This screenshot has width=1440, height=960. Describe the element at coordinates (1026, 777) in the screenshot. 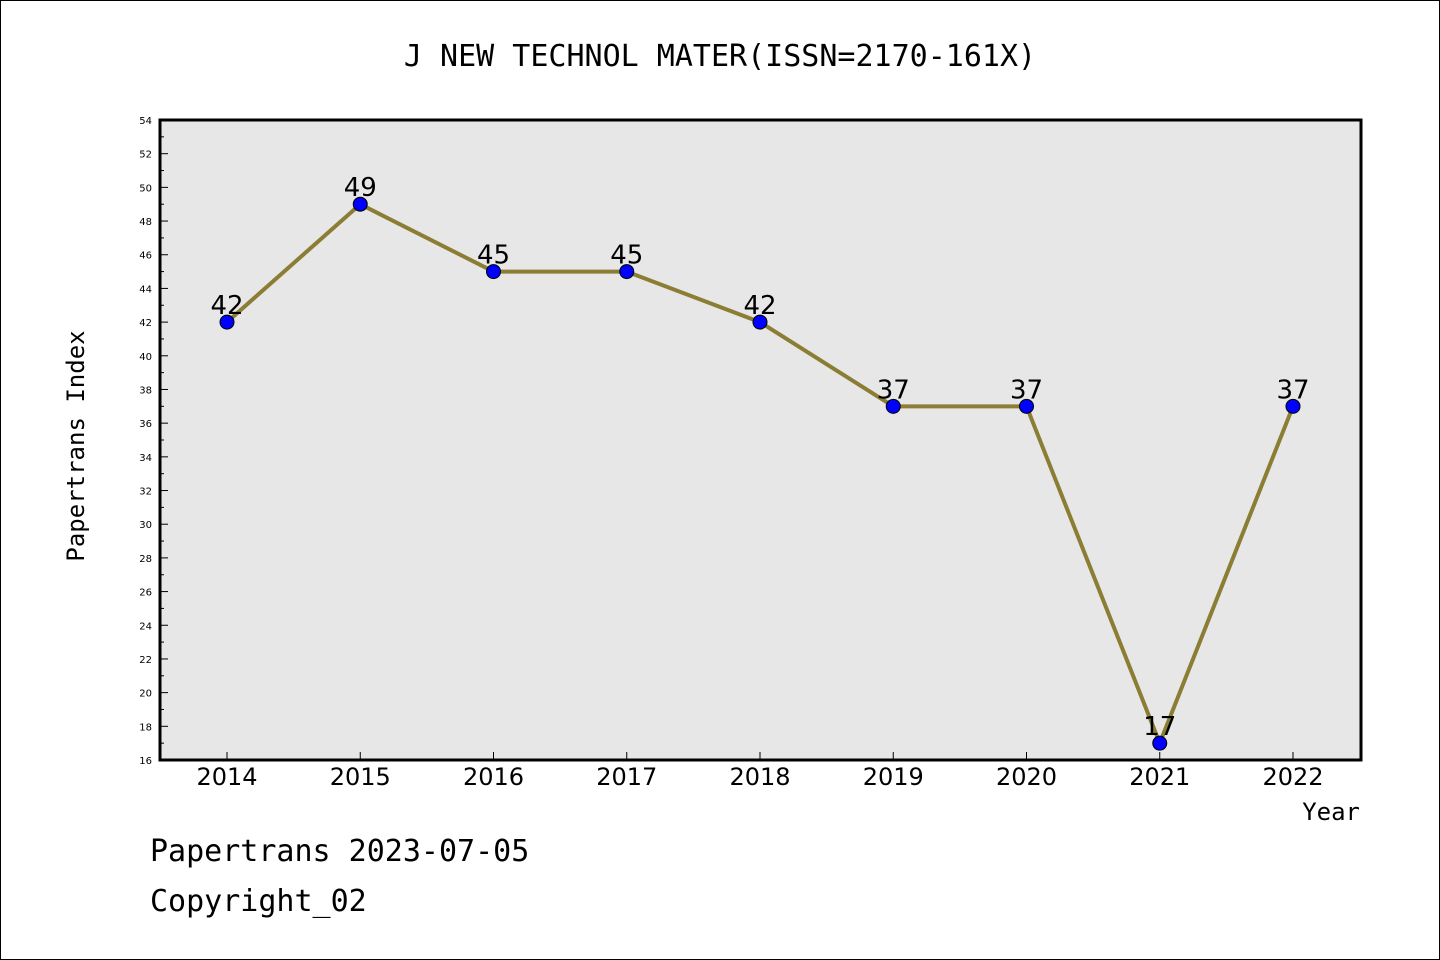

I see `x-tick-label: 2020` at that location.